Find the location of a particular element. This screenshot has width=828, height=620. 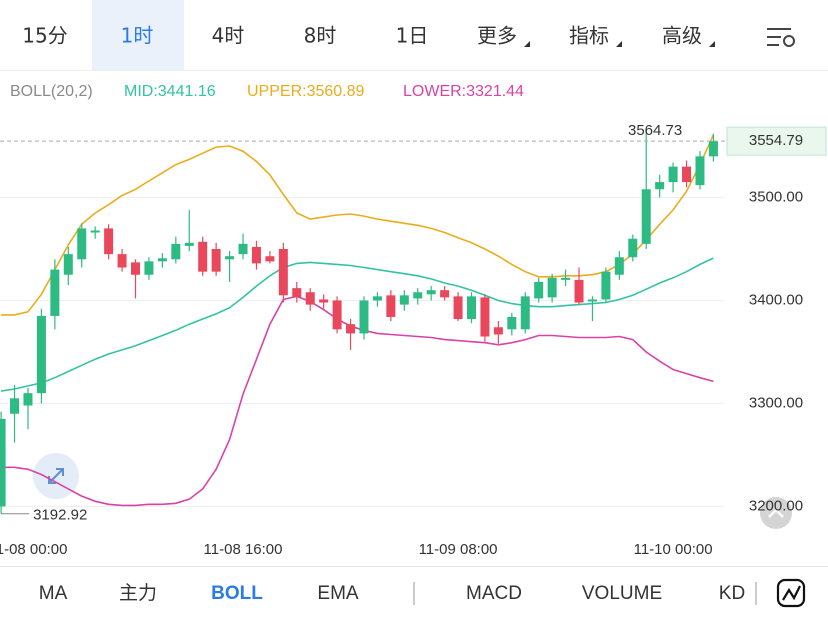

selected-tab-bg is located at coordinates (138, 35).